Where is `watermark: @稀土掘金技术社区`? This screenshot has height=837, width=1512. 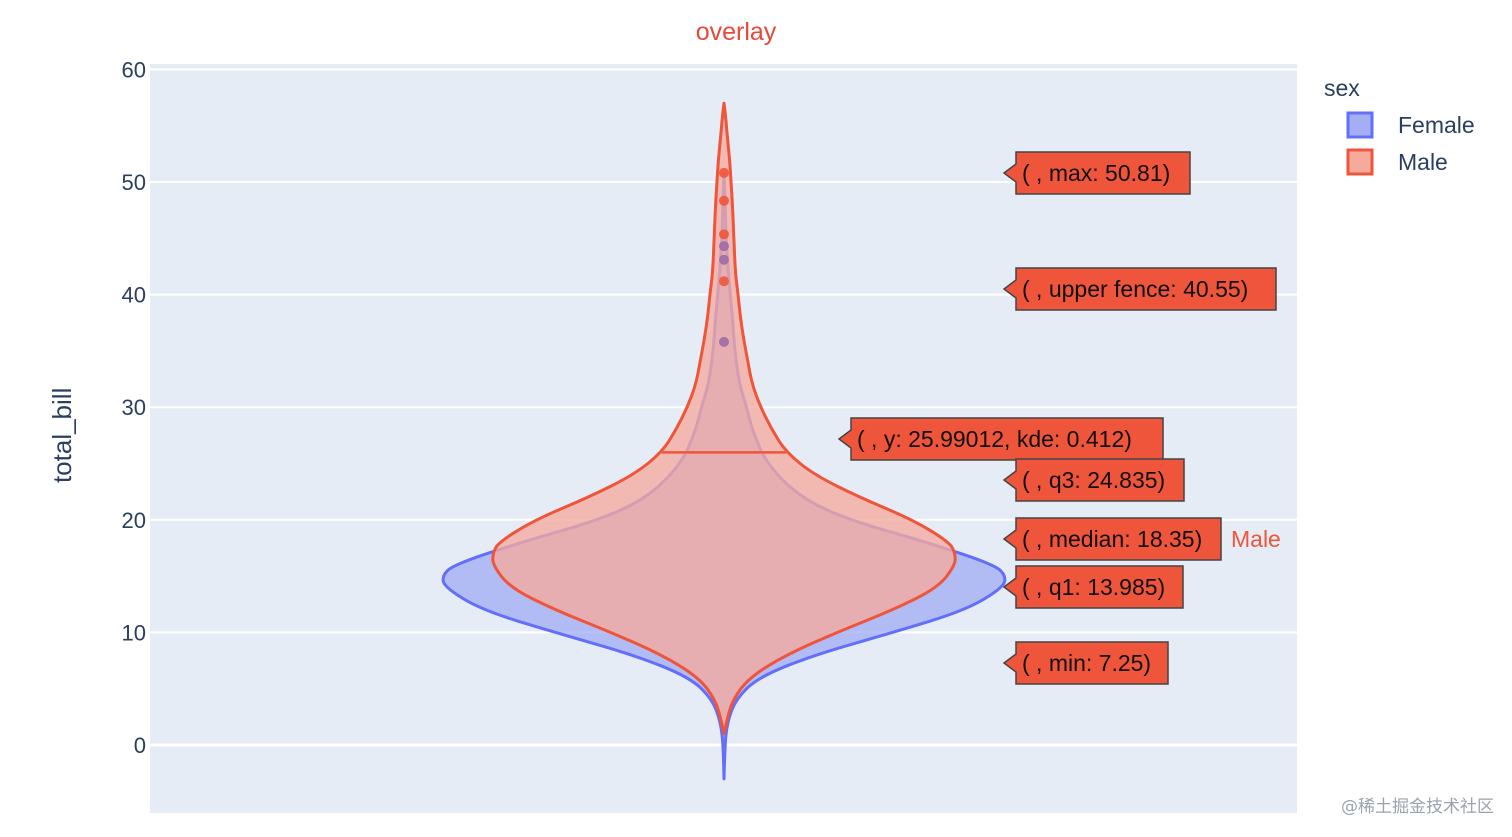 watermark: @稀土掘金技术社区 is located at coordinates (1417, 807).